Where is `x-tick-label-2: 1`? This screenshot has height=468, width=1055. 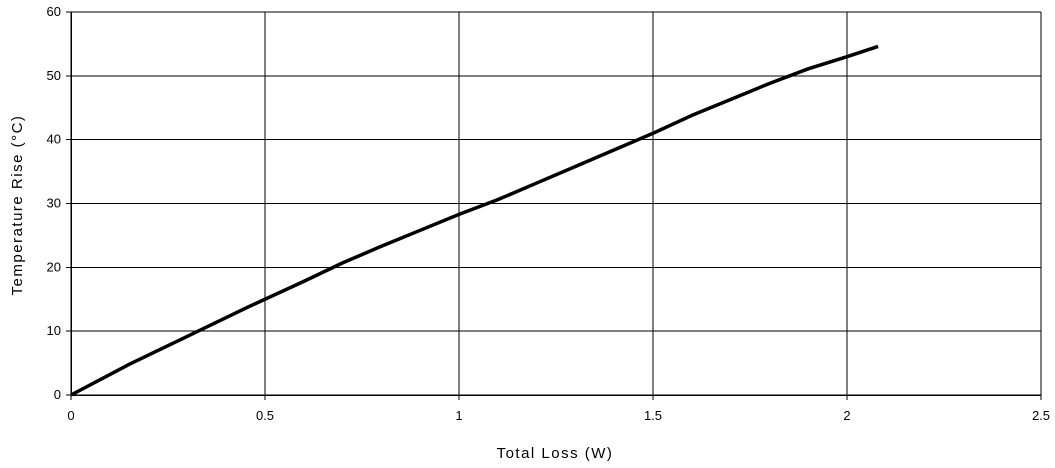 x-tick-label-2: 1 is located at coordinates (458, 415).